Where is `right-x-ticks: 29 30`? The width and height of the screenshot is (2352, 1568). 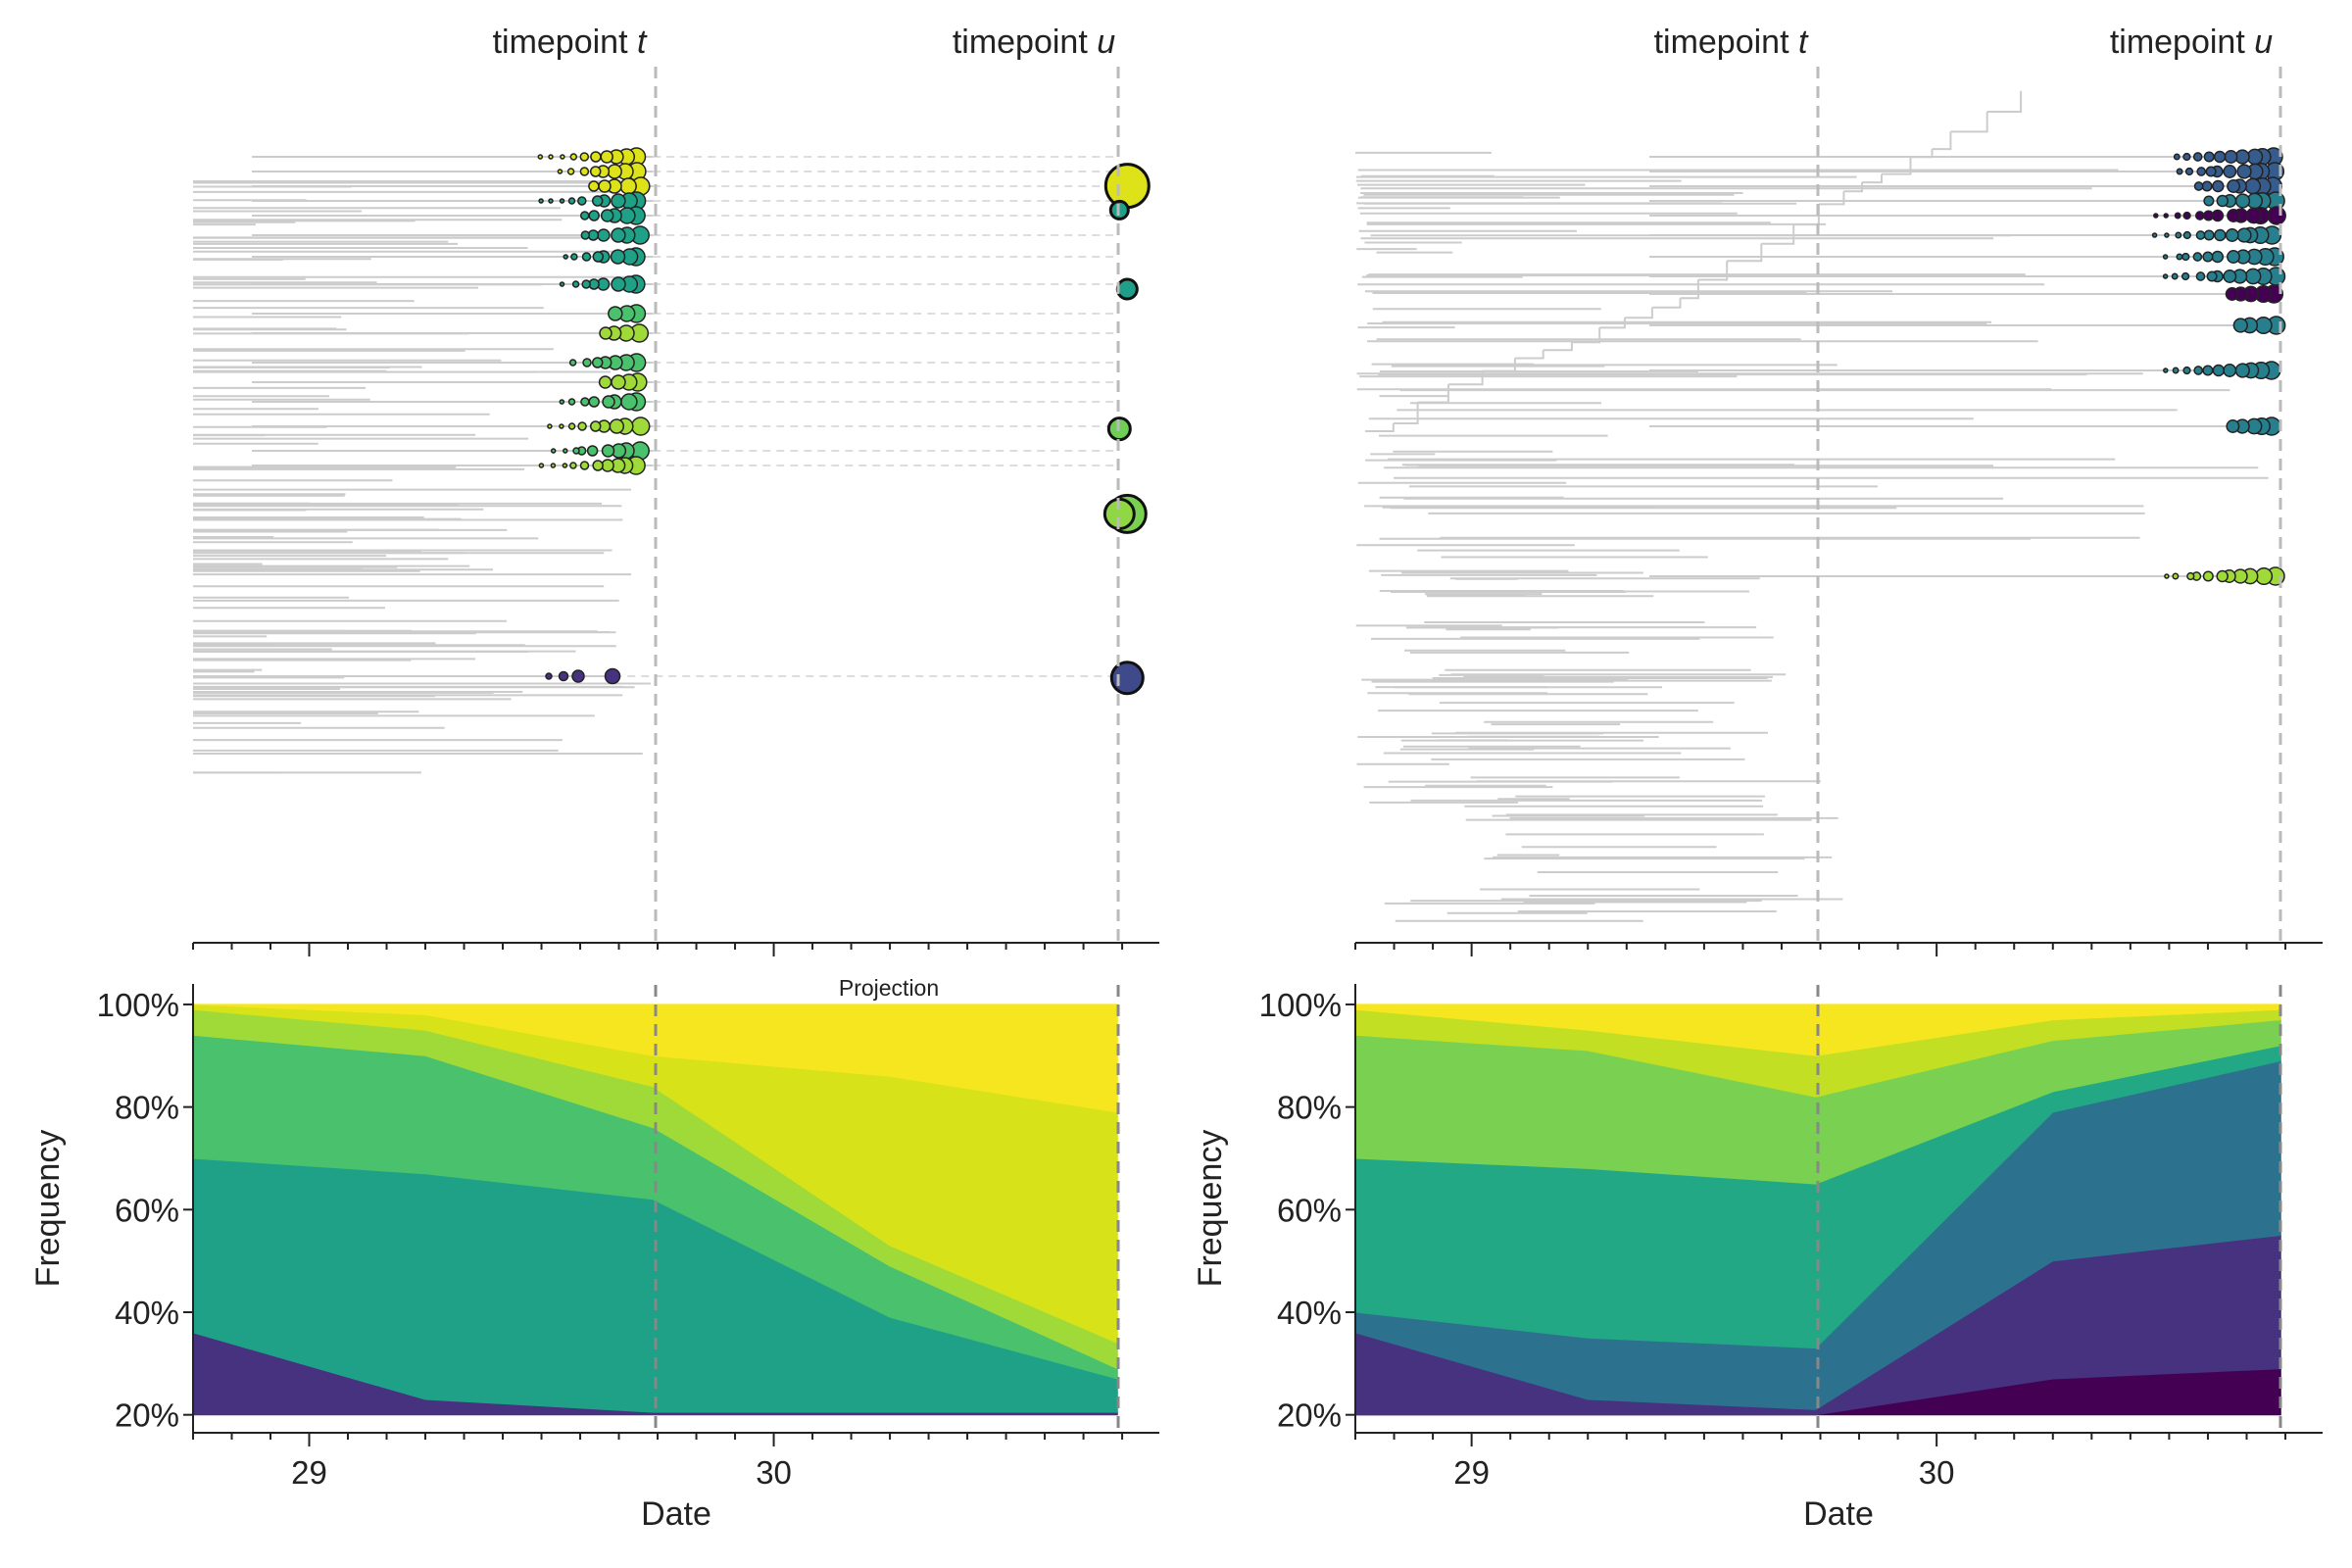
right-x-ticks: 29 30 is located at coordinates (1820, 1462).